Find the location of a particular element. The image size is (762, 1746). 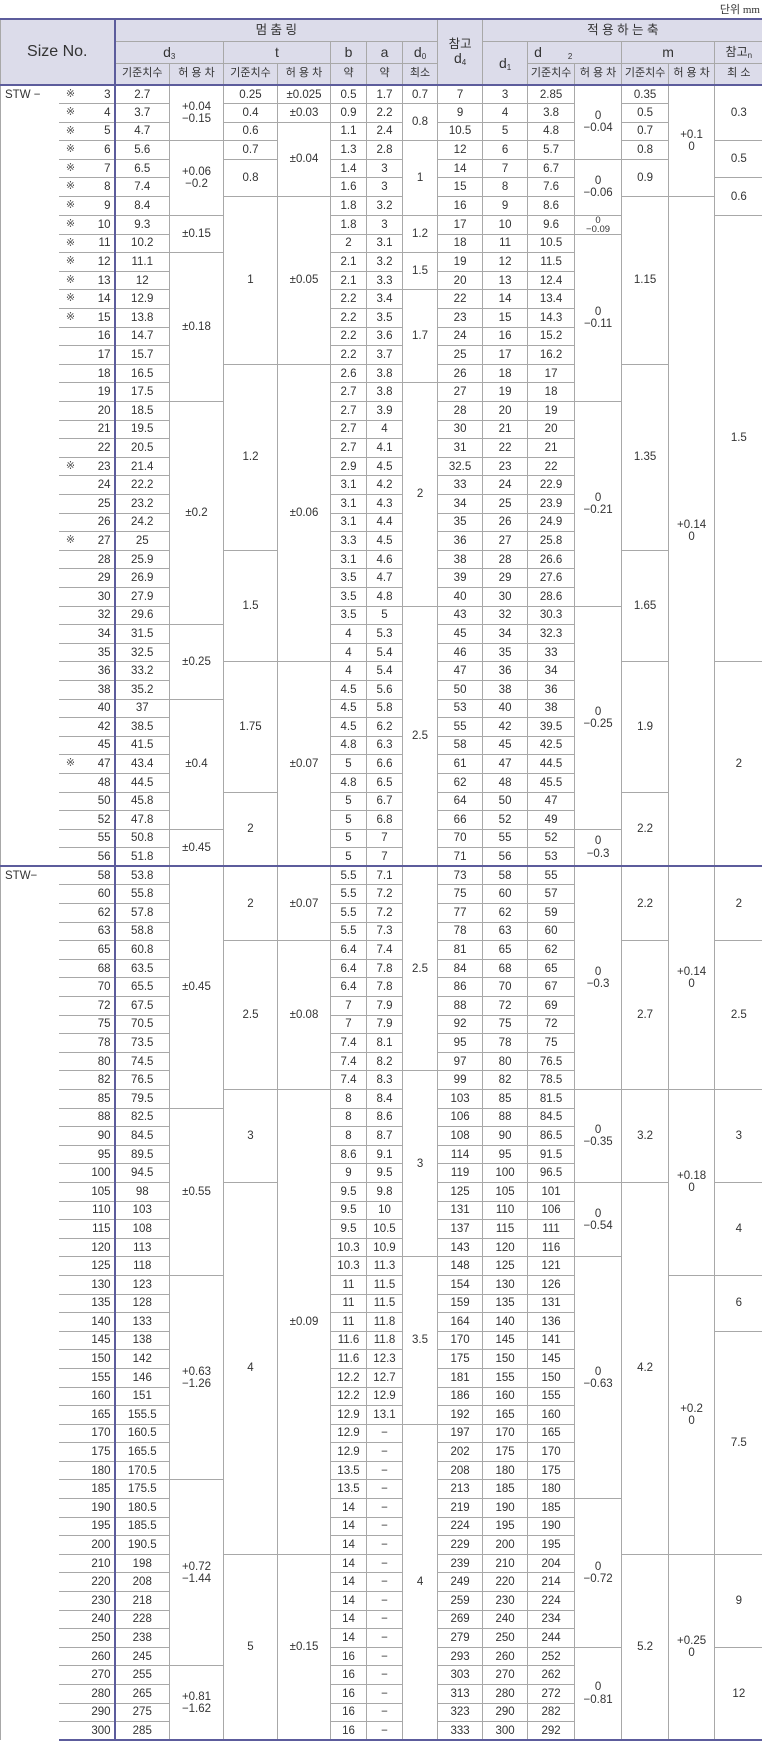

cell-d2: 190 is located at coordinates (551, 1526).